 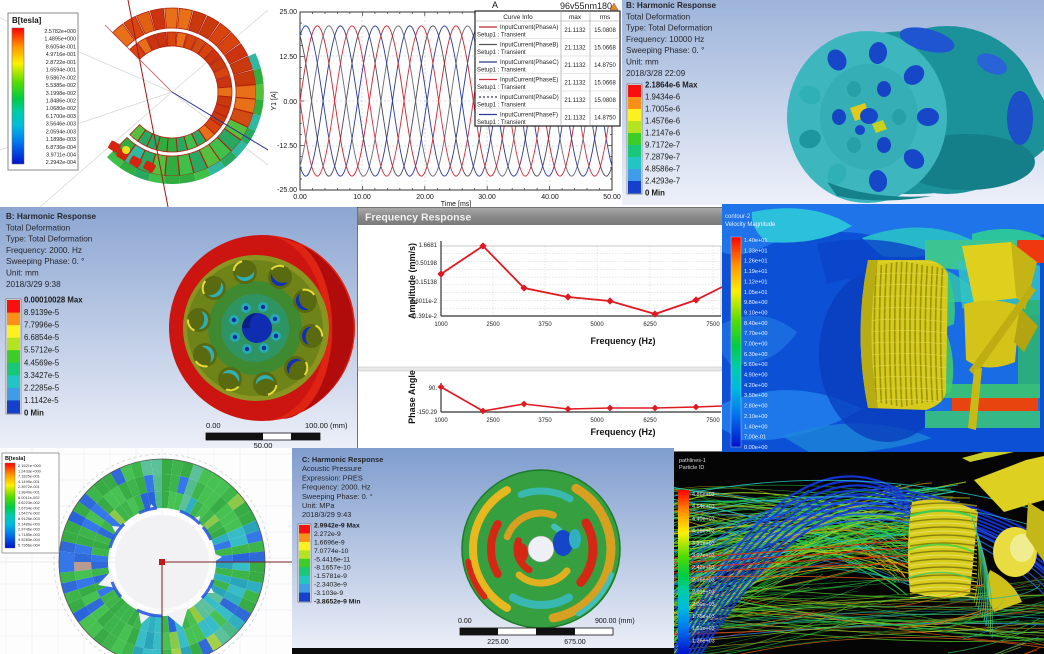 What do you see at coordinates (605, 17) in the screenshot?
I see `svg-text: rms` at bounding box center [605, 17].